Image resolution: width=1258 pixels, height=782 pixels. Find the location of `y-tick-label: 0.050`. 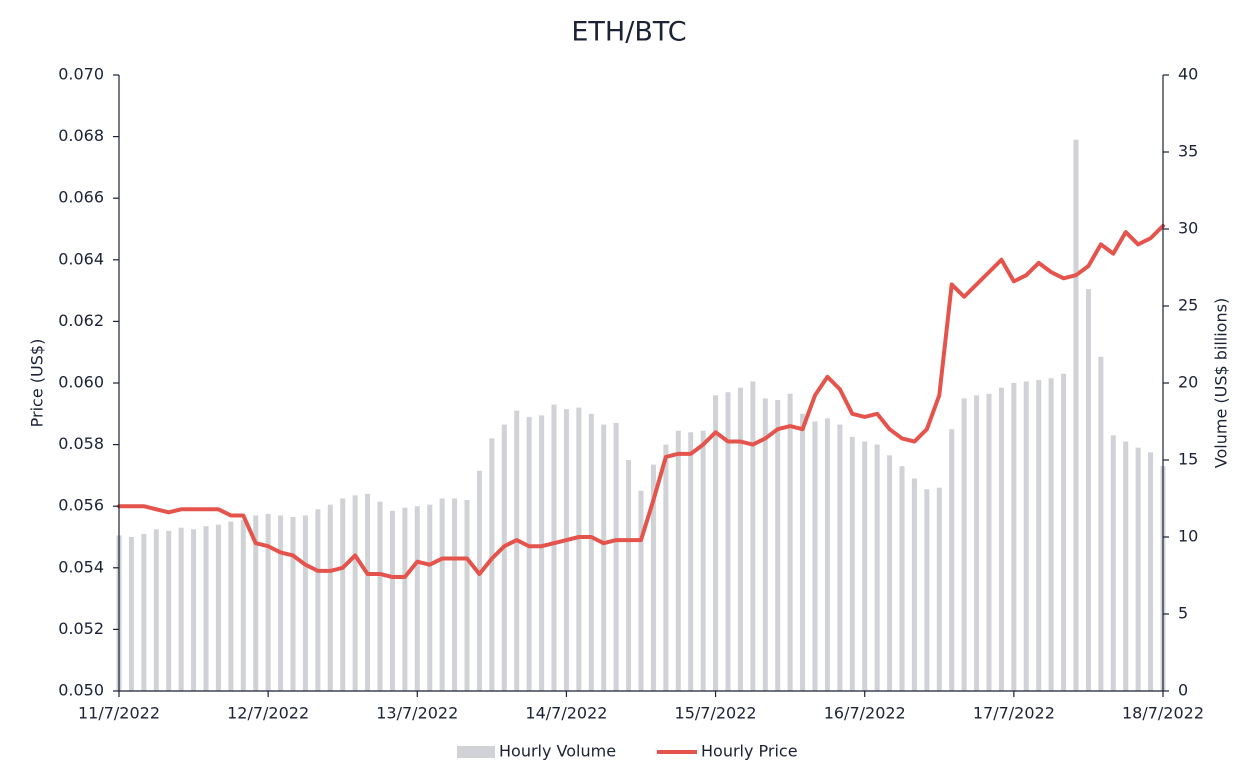

y-tick-label: 0.050 is located at coordinates (81, 690).